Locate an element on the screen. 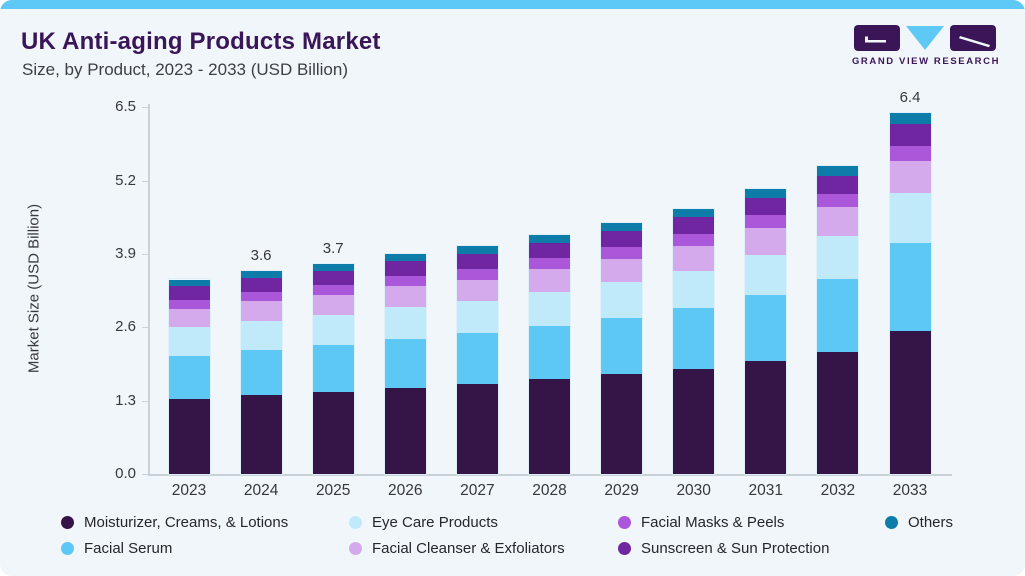 The width and height of the screenshot is (1025, 576). bar-segment-2027-facial-serum is located at coordinates (477, 358).